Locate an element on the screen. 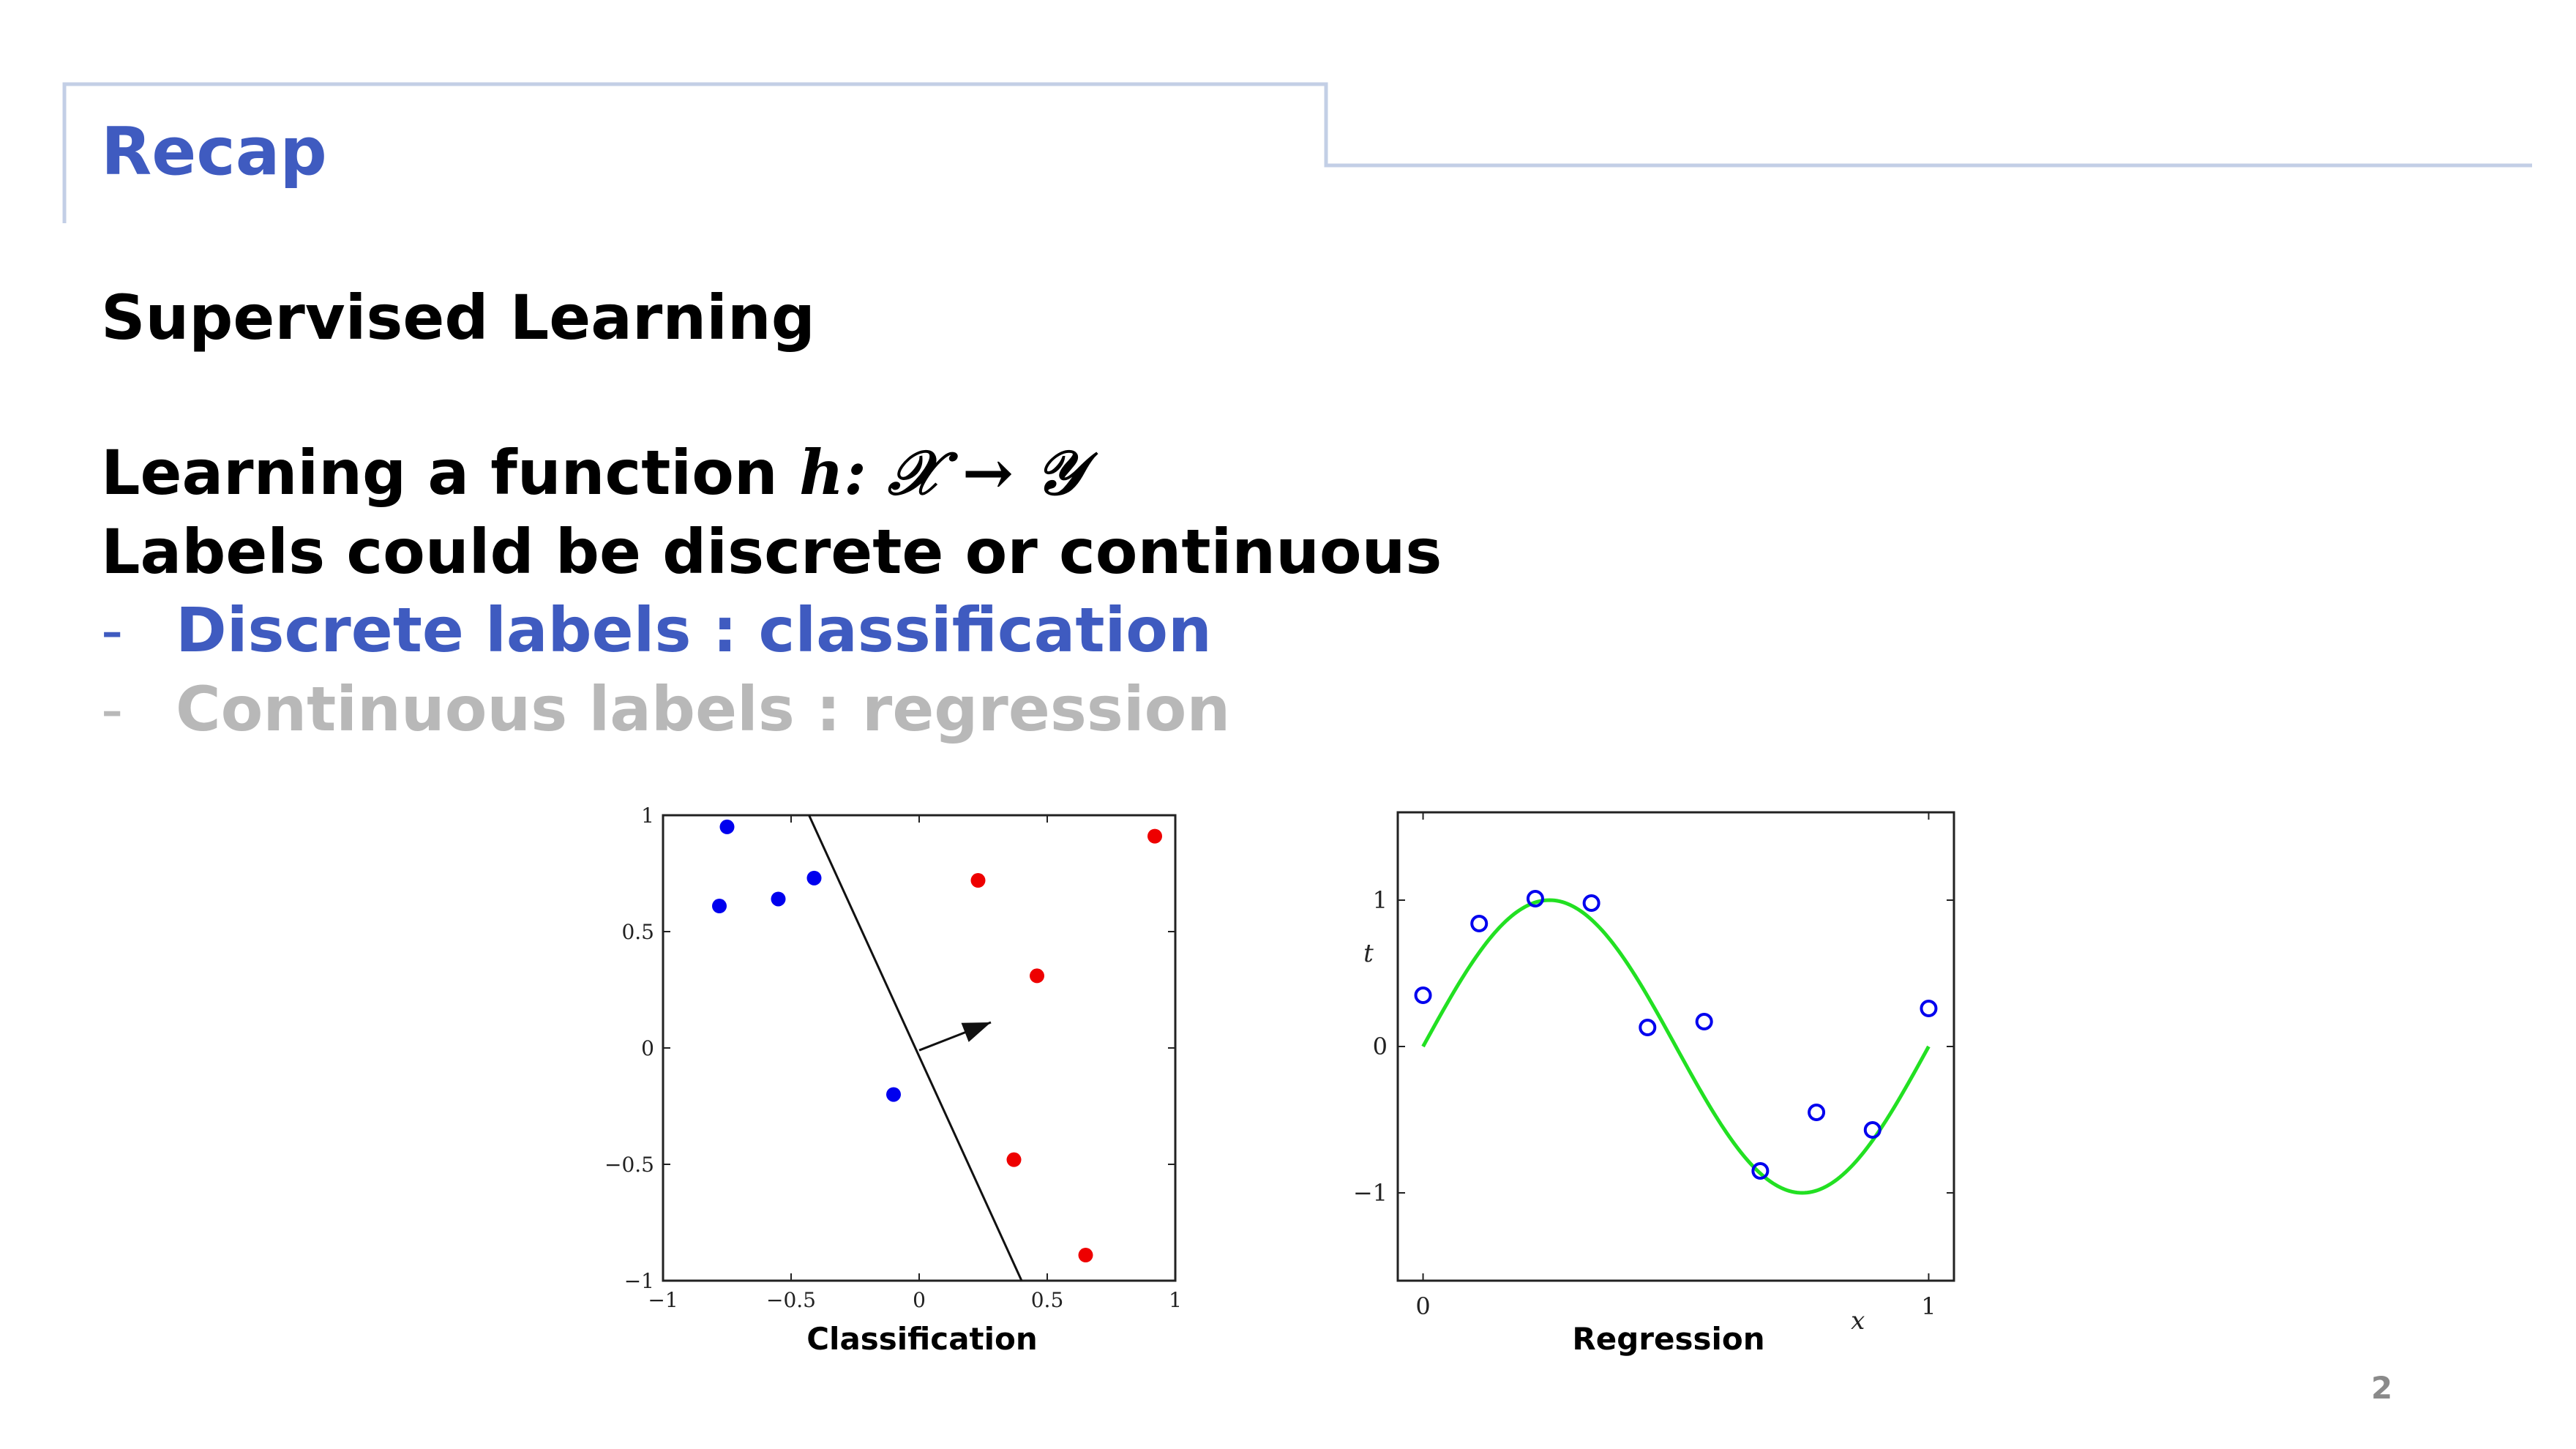 The width and height of the screenshot is (2576, 1449). bullet-text: Continuous labels : regression is located at coordinates (703, 709).